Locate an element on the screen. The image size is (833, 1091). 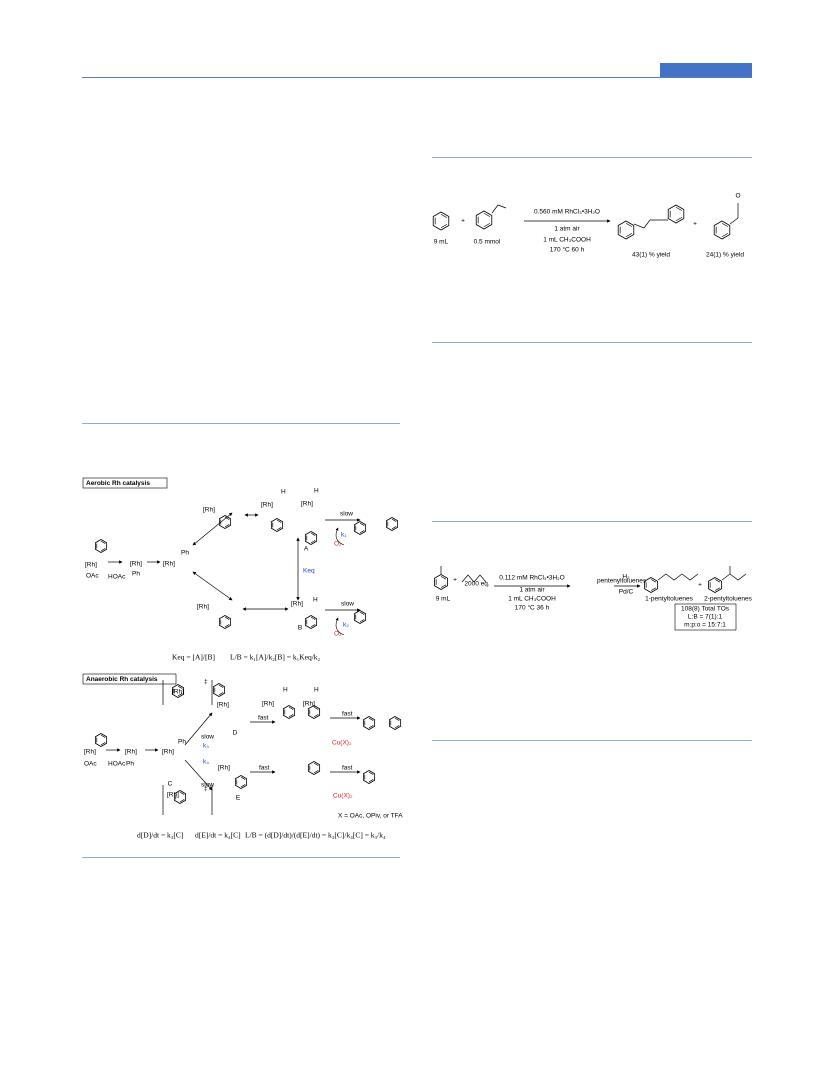
scheme-label: Keq is located at coordinates (309, 571).